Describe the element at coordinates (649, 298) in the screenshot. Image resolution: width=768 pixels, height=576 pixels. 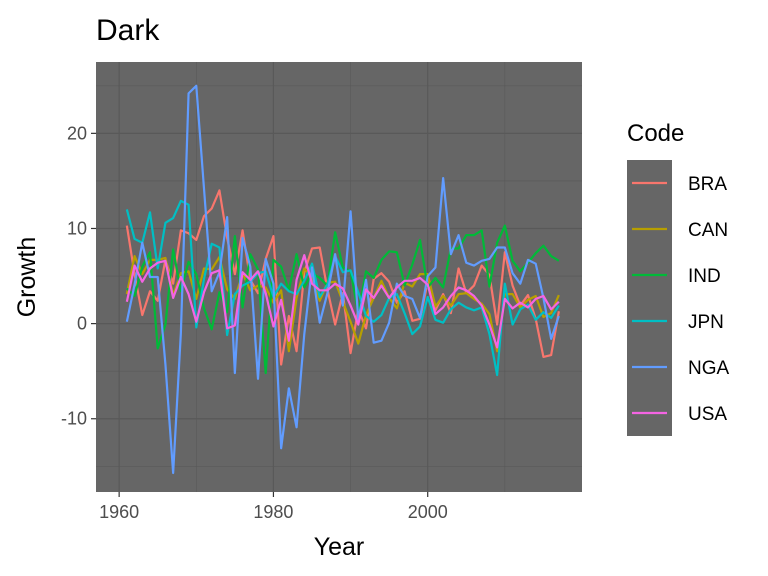
I see `legend-key-background` at that location.